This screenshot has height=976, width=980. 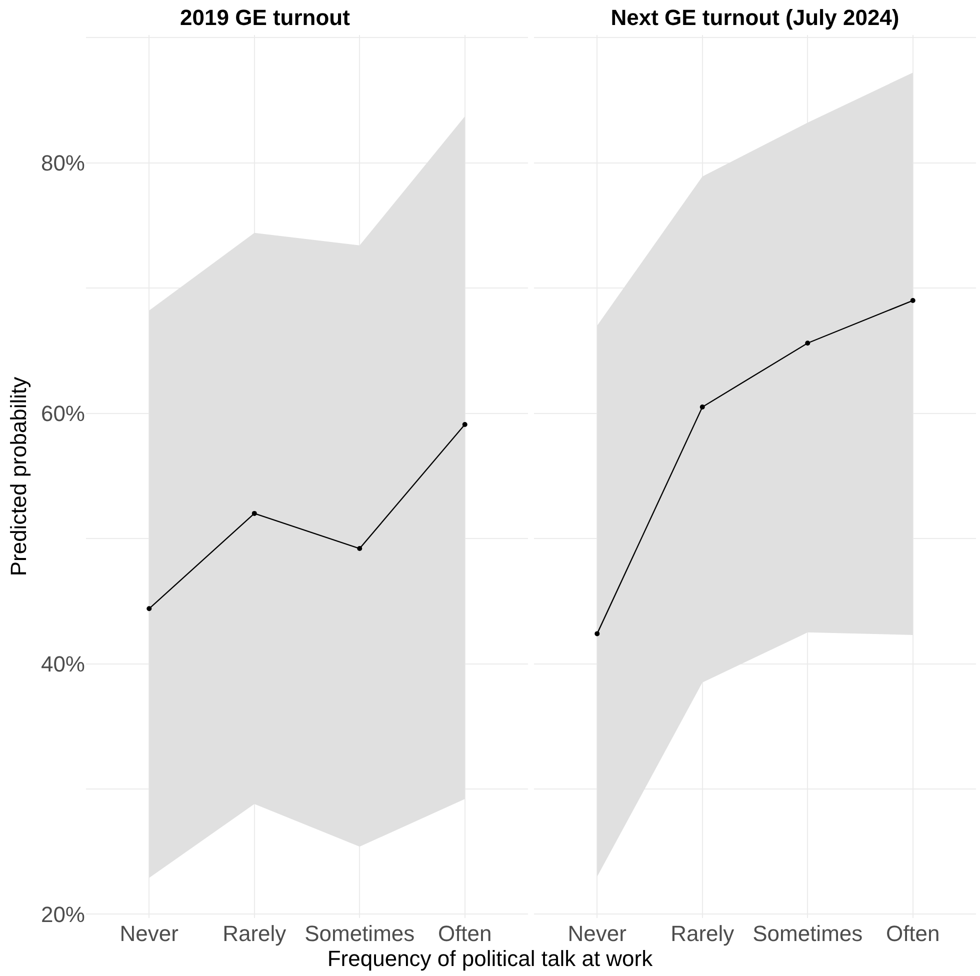 I want to click on y-tick-label: 40%, so click(x=62, y=663).